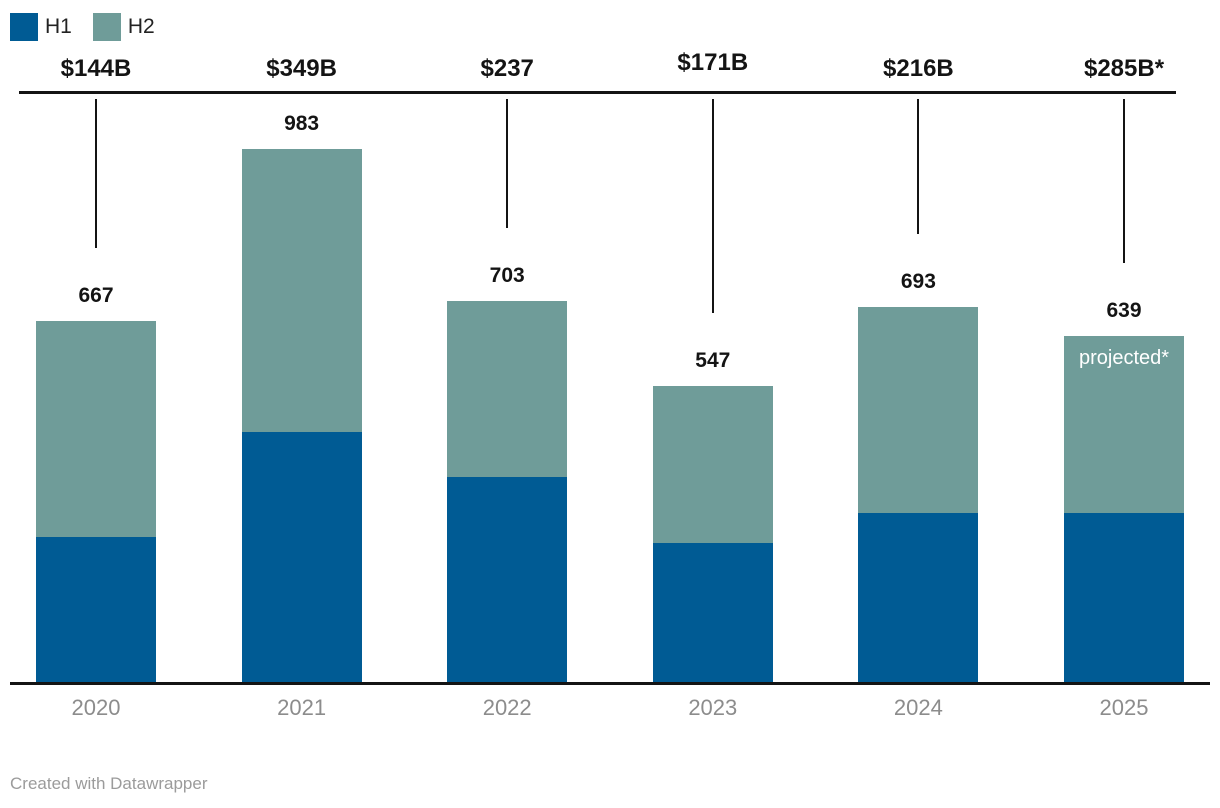 The height and width of the screenshot is (808, 1220). I want to click on chart-legend: H1 H2, so click(93, 27).